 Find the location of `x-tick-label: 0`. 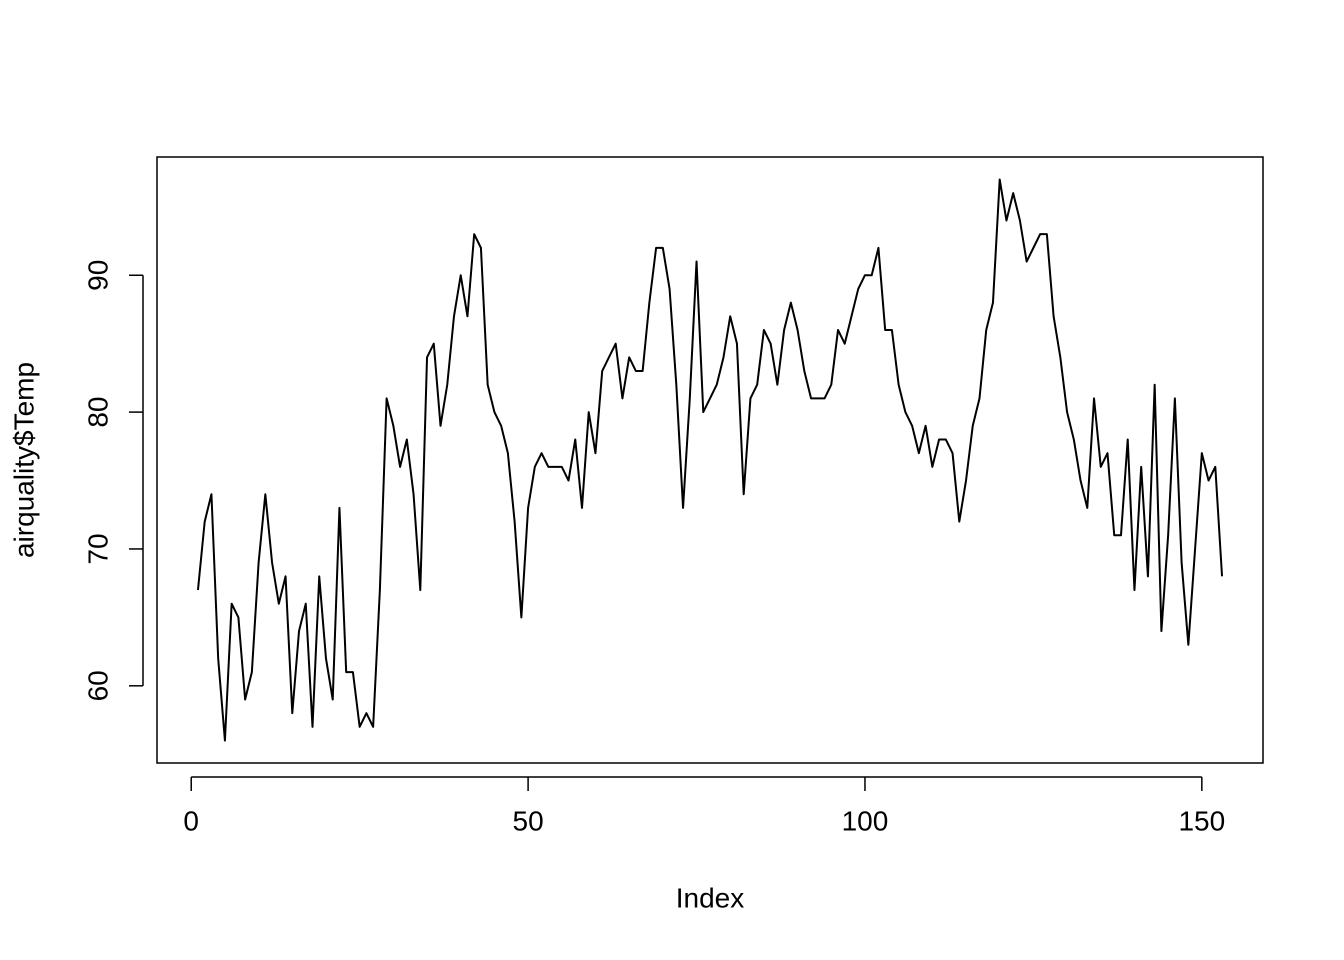

x-tick-label: 0 is located at coordinates (191, 820).